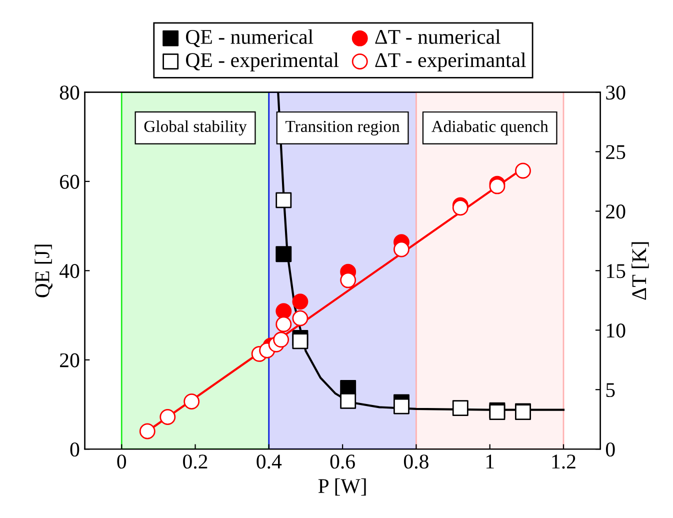 This screenshot has height=518, width=673. I want to click on y2-tick-label: 30, so click(616, 93).